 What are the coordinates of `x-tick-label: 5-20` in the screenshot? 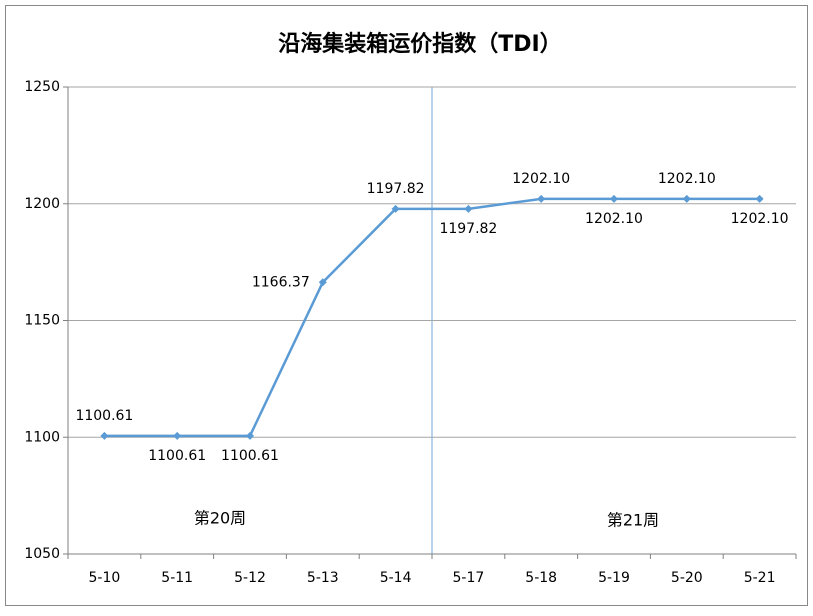 It's located at (687, 578).